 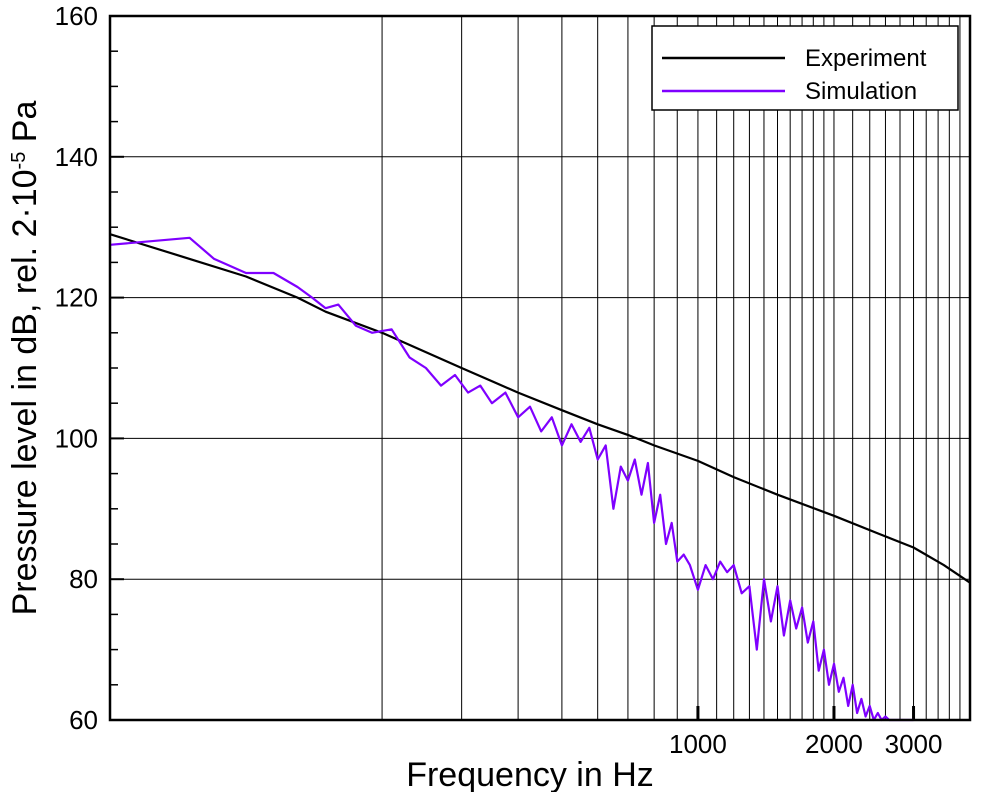 What do you see at coordinates (530, 774) in the screenshot?
I see `x-axis-title: Frequency in Hz` at bounding box center [530, 774].